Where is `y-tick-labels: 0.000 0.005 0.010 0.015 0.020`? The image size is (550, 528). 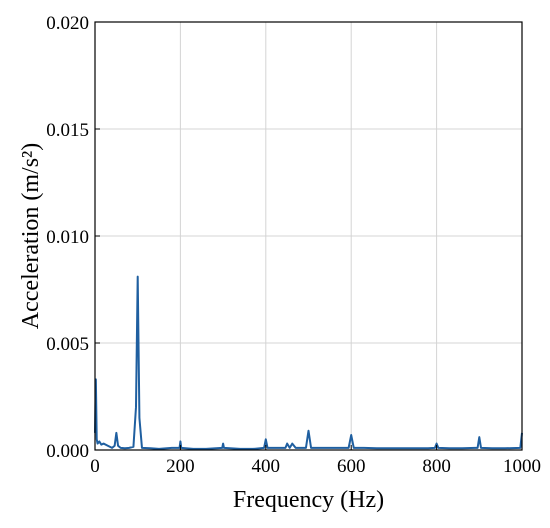 y-tick-labels: 0.000 0.005 0.010 0.015 0.020 is located at coordinates (67, 237).